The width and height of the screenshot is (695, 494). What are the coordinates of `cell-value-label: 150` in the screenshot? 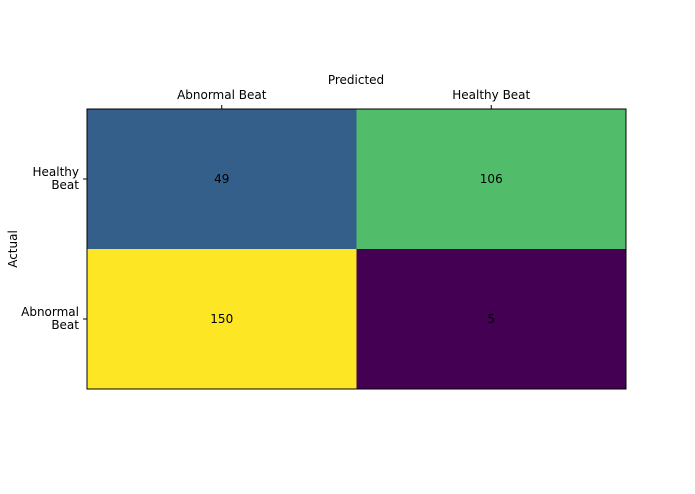 It's located at (221, 319).